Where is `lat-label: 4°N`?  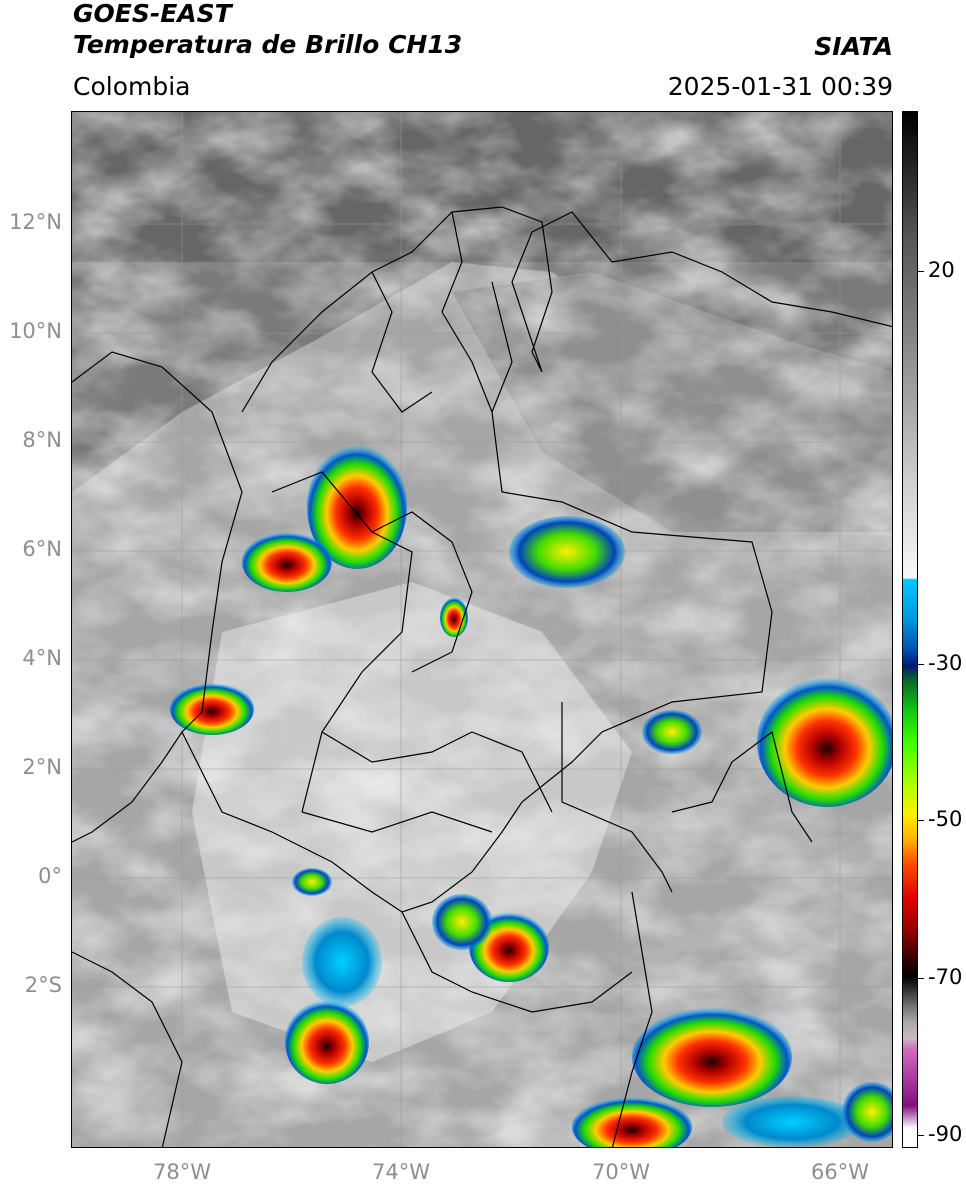
lat-label: 4°N is located at coordinates (42, 658).